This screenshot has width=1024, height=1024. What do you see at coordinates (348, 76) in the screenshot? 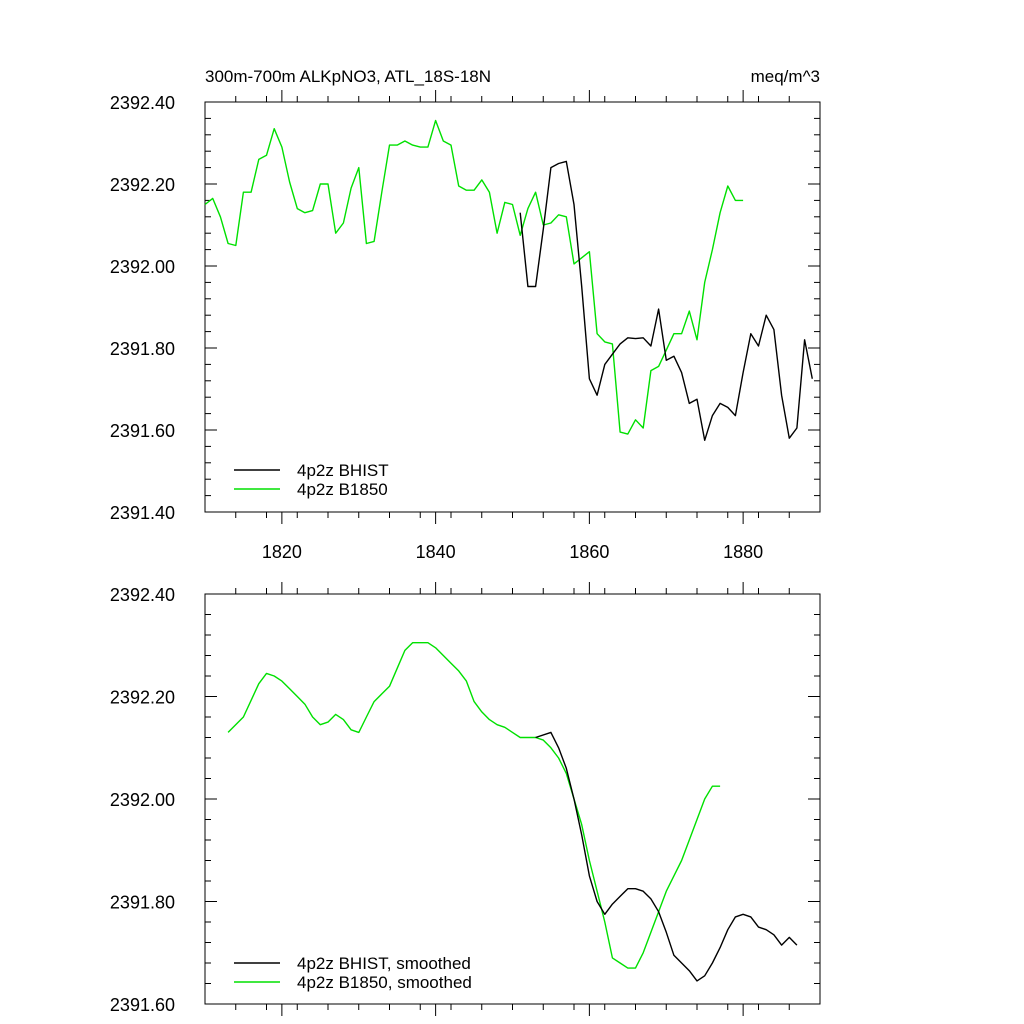
I see `chart-title: 300m-700m ALKpNO3, ATL_18S-18N` at bounding box center [348, 76].